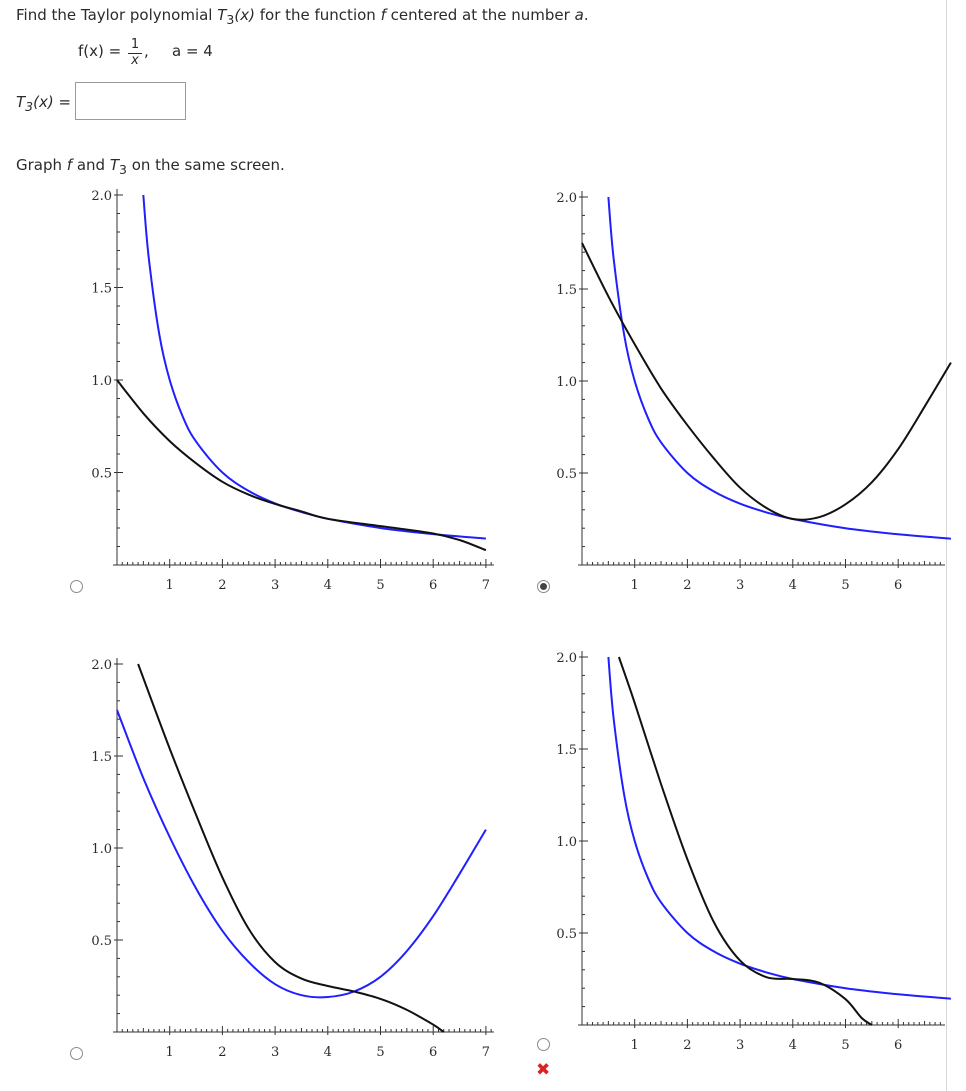 The image size is (966, 1091). What do you see at coordinates (114, 165) in the screenshot?
I see `graph-instr-T: T` at bounding box center [114, 165].